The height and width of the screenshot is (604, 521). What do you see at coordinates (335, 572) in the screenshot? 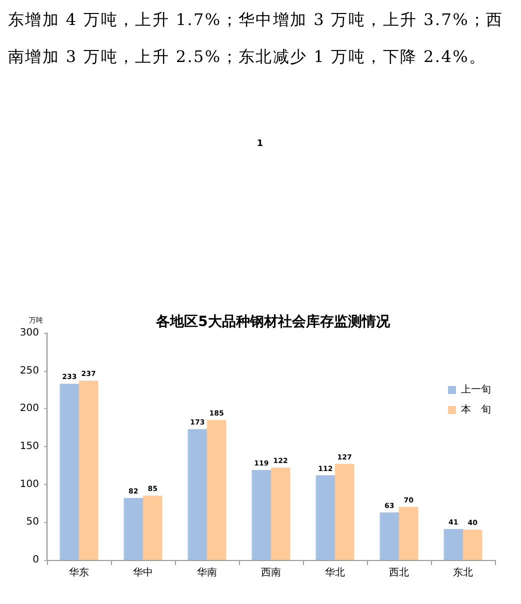
I see `x-tick-label: 华北` at bounding box center [335, 572].